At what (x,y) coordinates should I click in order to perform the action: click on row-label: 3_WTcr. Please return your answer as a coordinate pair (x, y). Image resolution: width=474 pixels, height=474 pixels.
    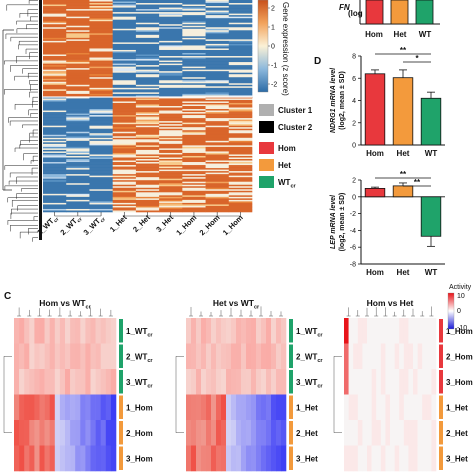
    Looking at the image, I should click on (139, 384).